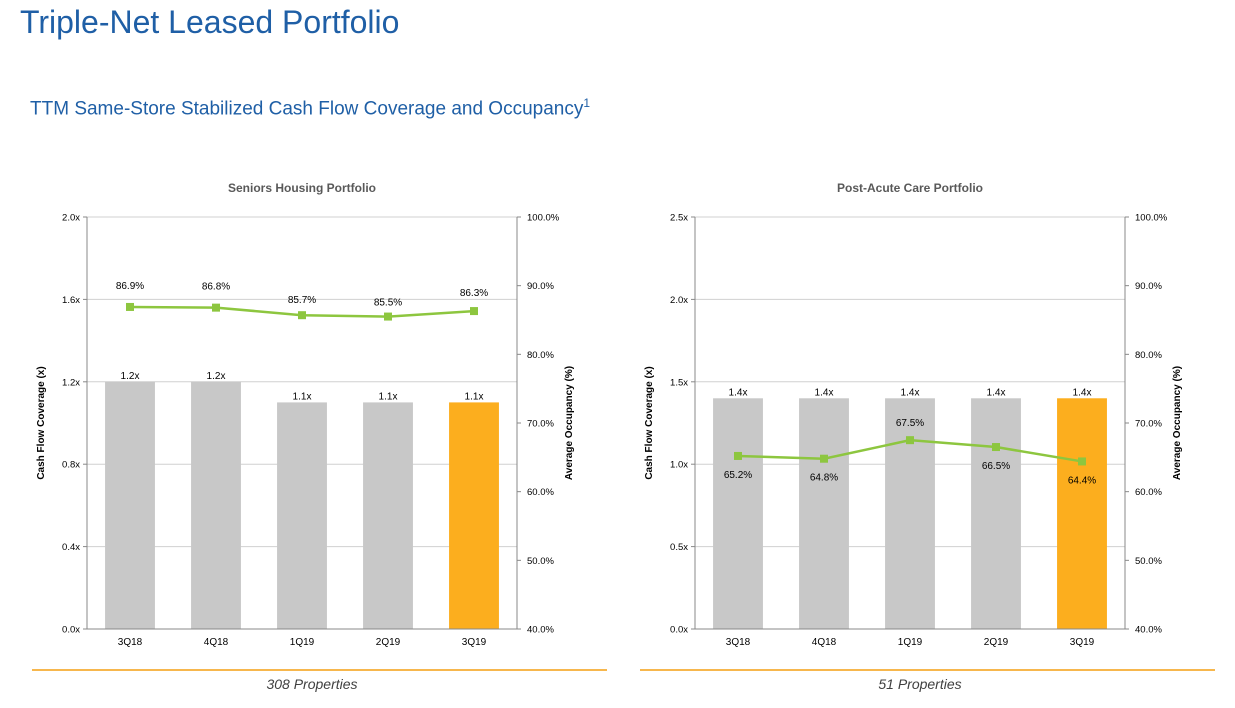  Describe the element at coordinates (474, 293) in the screenshot. I see `line-data-label: 86.3%` at that location.